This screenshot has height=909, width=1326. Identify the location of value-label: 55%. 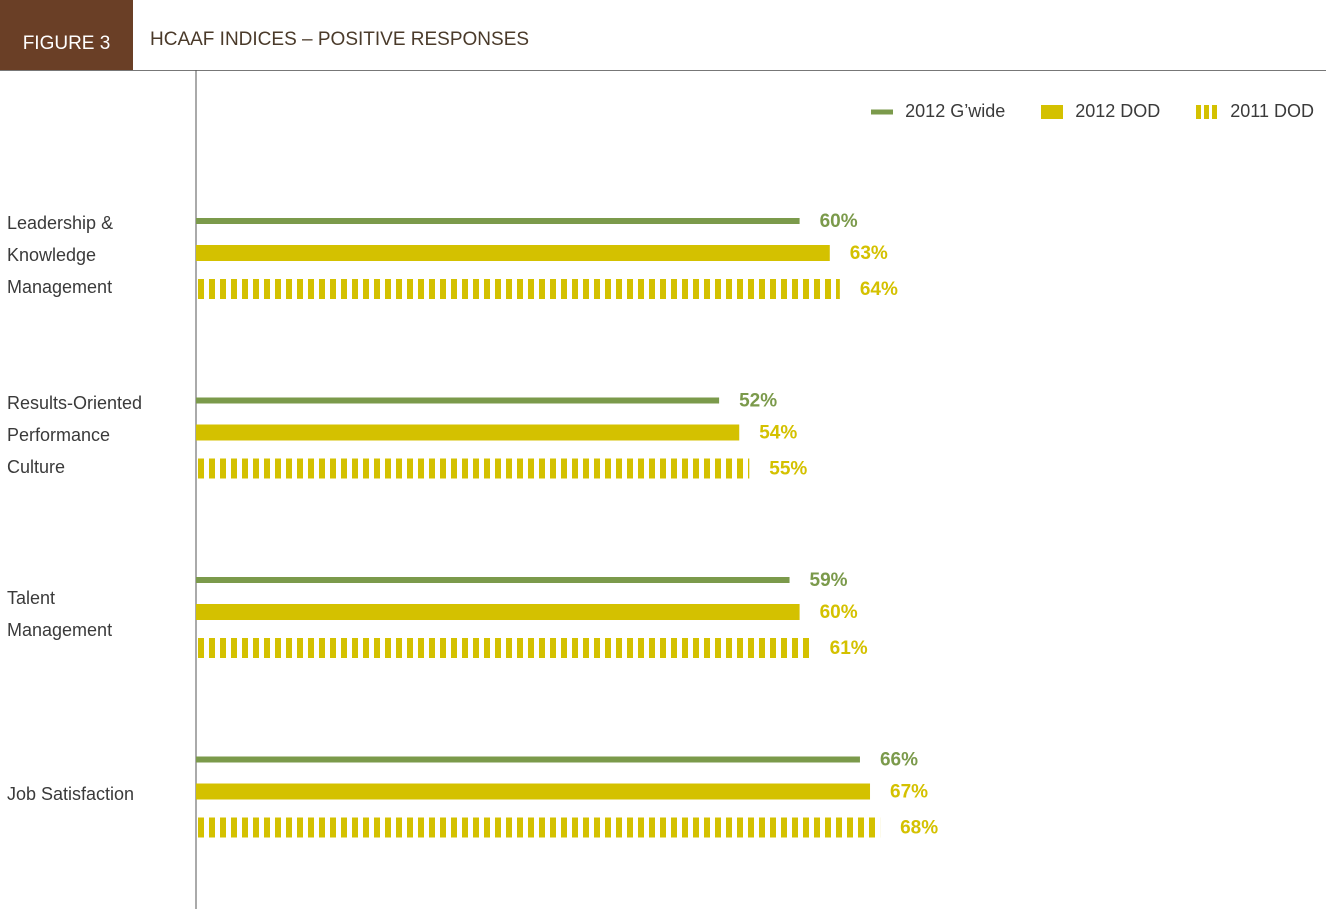
(788, 469).